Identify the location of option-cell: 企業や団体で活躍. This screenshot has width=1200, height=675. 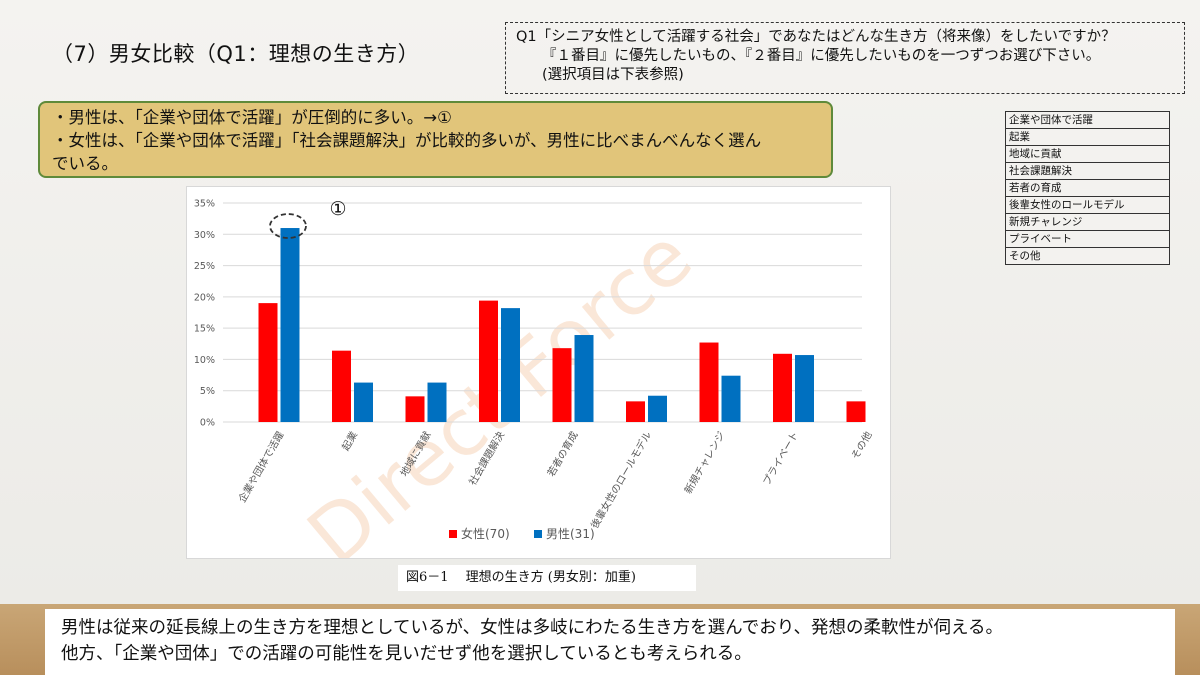
(1087, 120).